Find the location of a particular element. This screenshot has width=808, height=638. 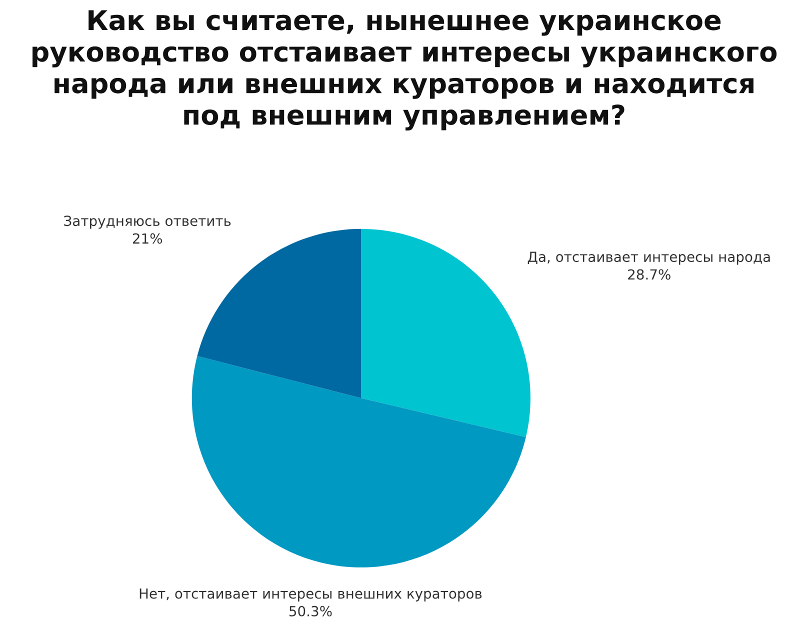

slice-label: Да, отстаивает интересы народа is located at coordinates (649, 258).